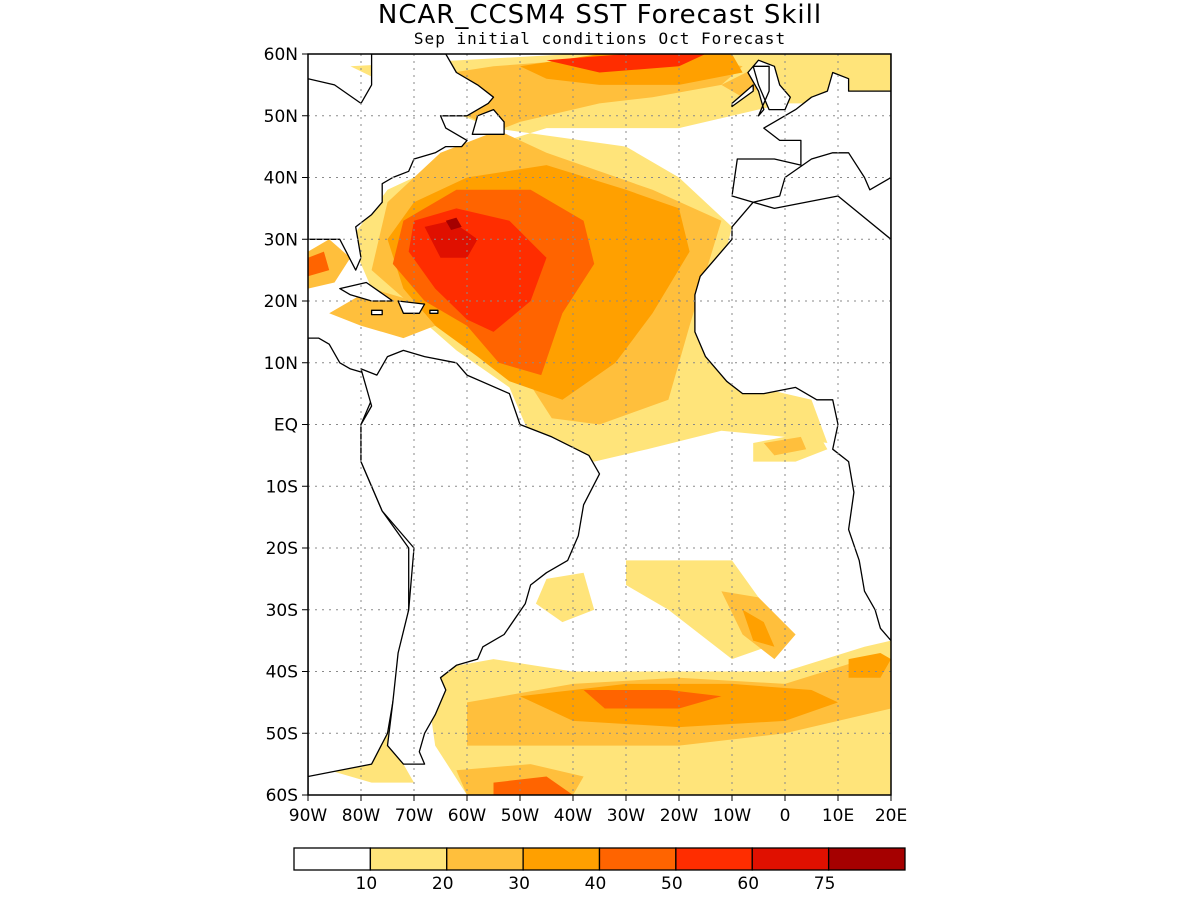 Image resolution: width=1200 pixels, height=900 pixels. Describe the element at coordinates (308, 816) in the screenshot. I see `lon-tick-label: 90W` at that location.